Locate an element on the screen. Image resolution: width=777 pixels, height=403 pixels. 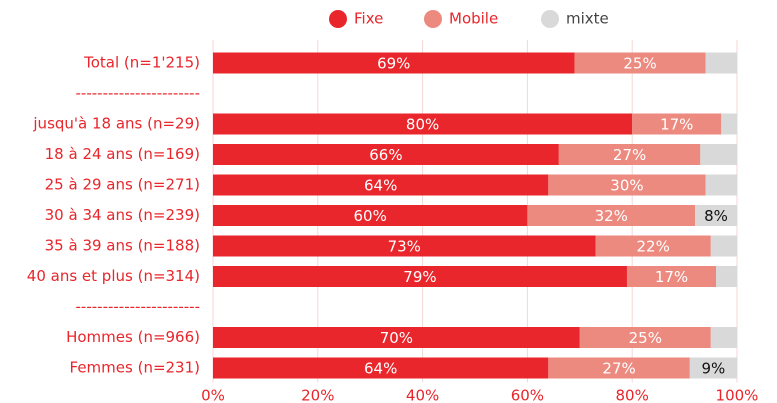
data-label: 70% is located at coordinates (396, 338).